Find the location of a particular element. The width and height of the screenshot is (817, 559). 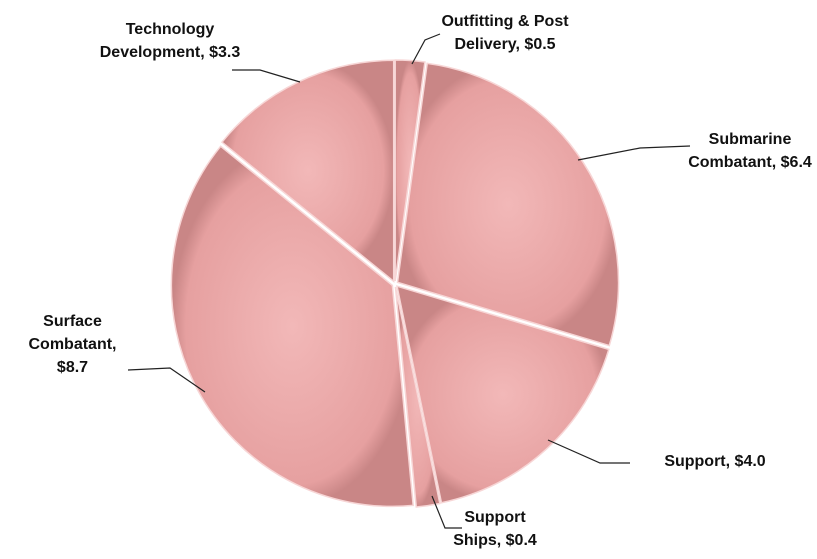

category-label: Support Ships is located at coordinates (489, 529).